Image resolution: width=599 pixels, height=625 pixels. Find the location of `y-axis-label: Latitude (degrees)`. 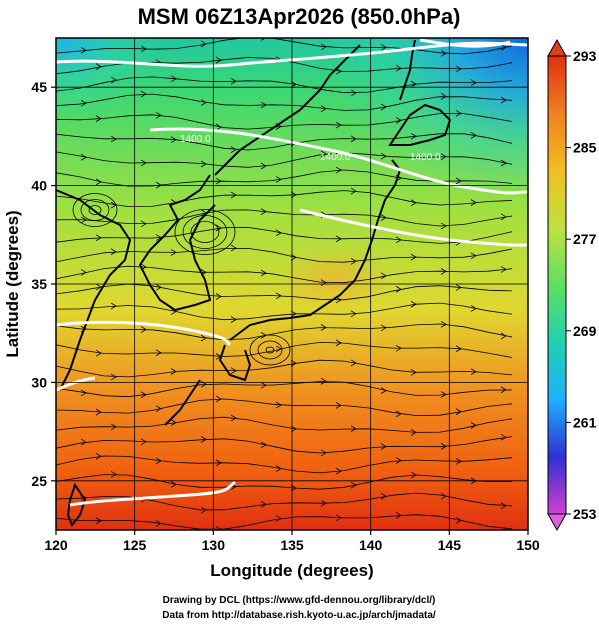

y-axis-label: Latitude (degrees) is located at coordinates (12, 283).